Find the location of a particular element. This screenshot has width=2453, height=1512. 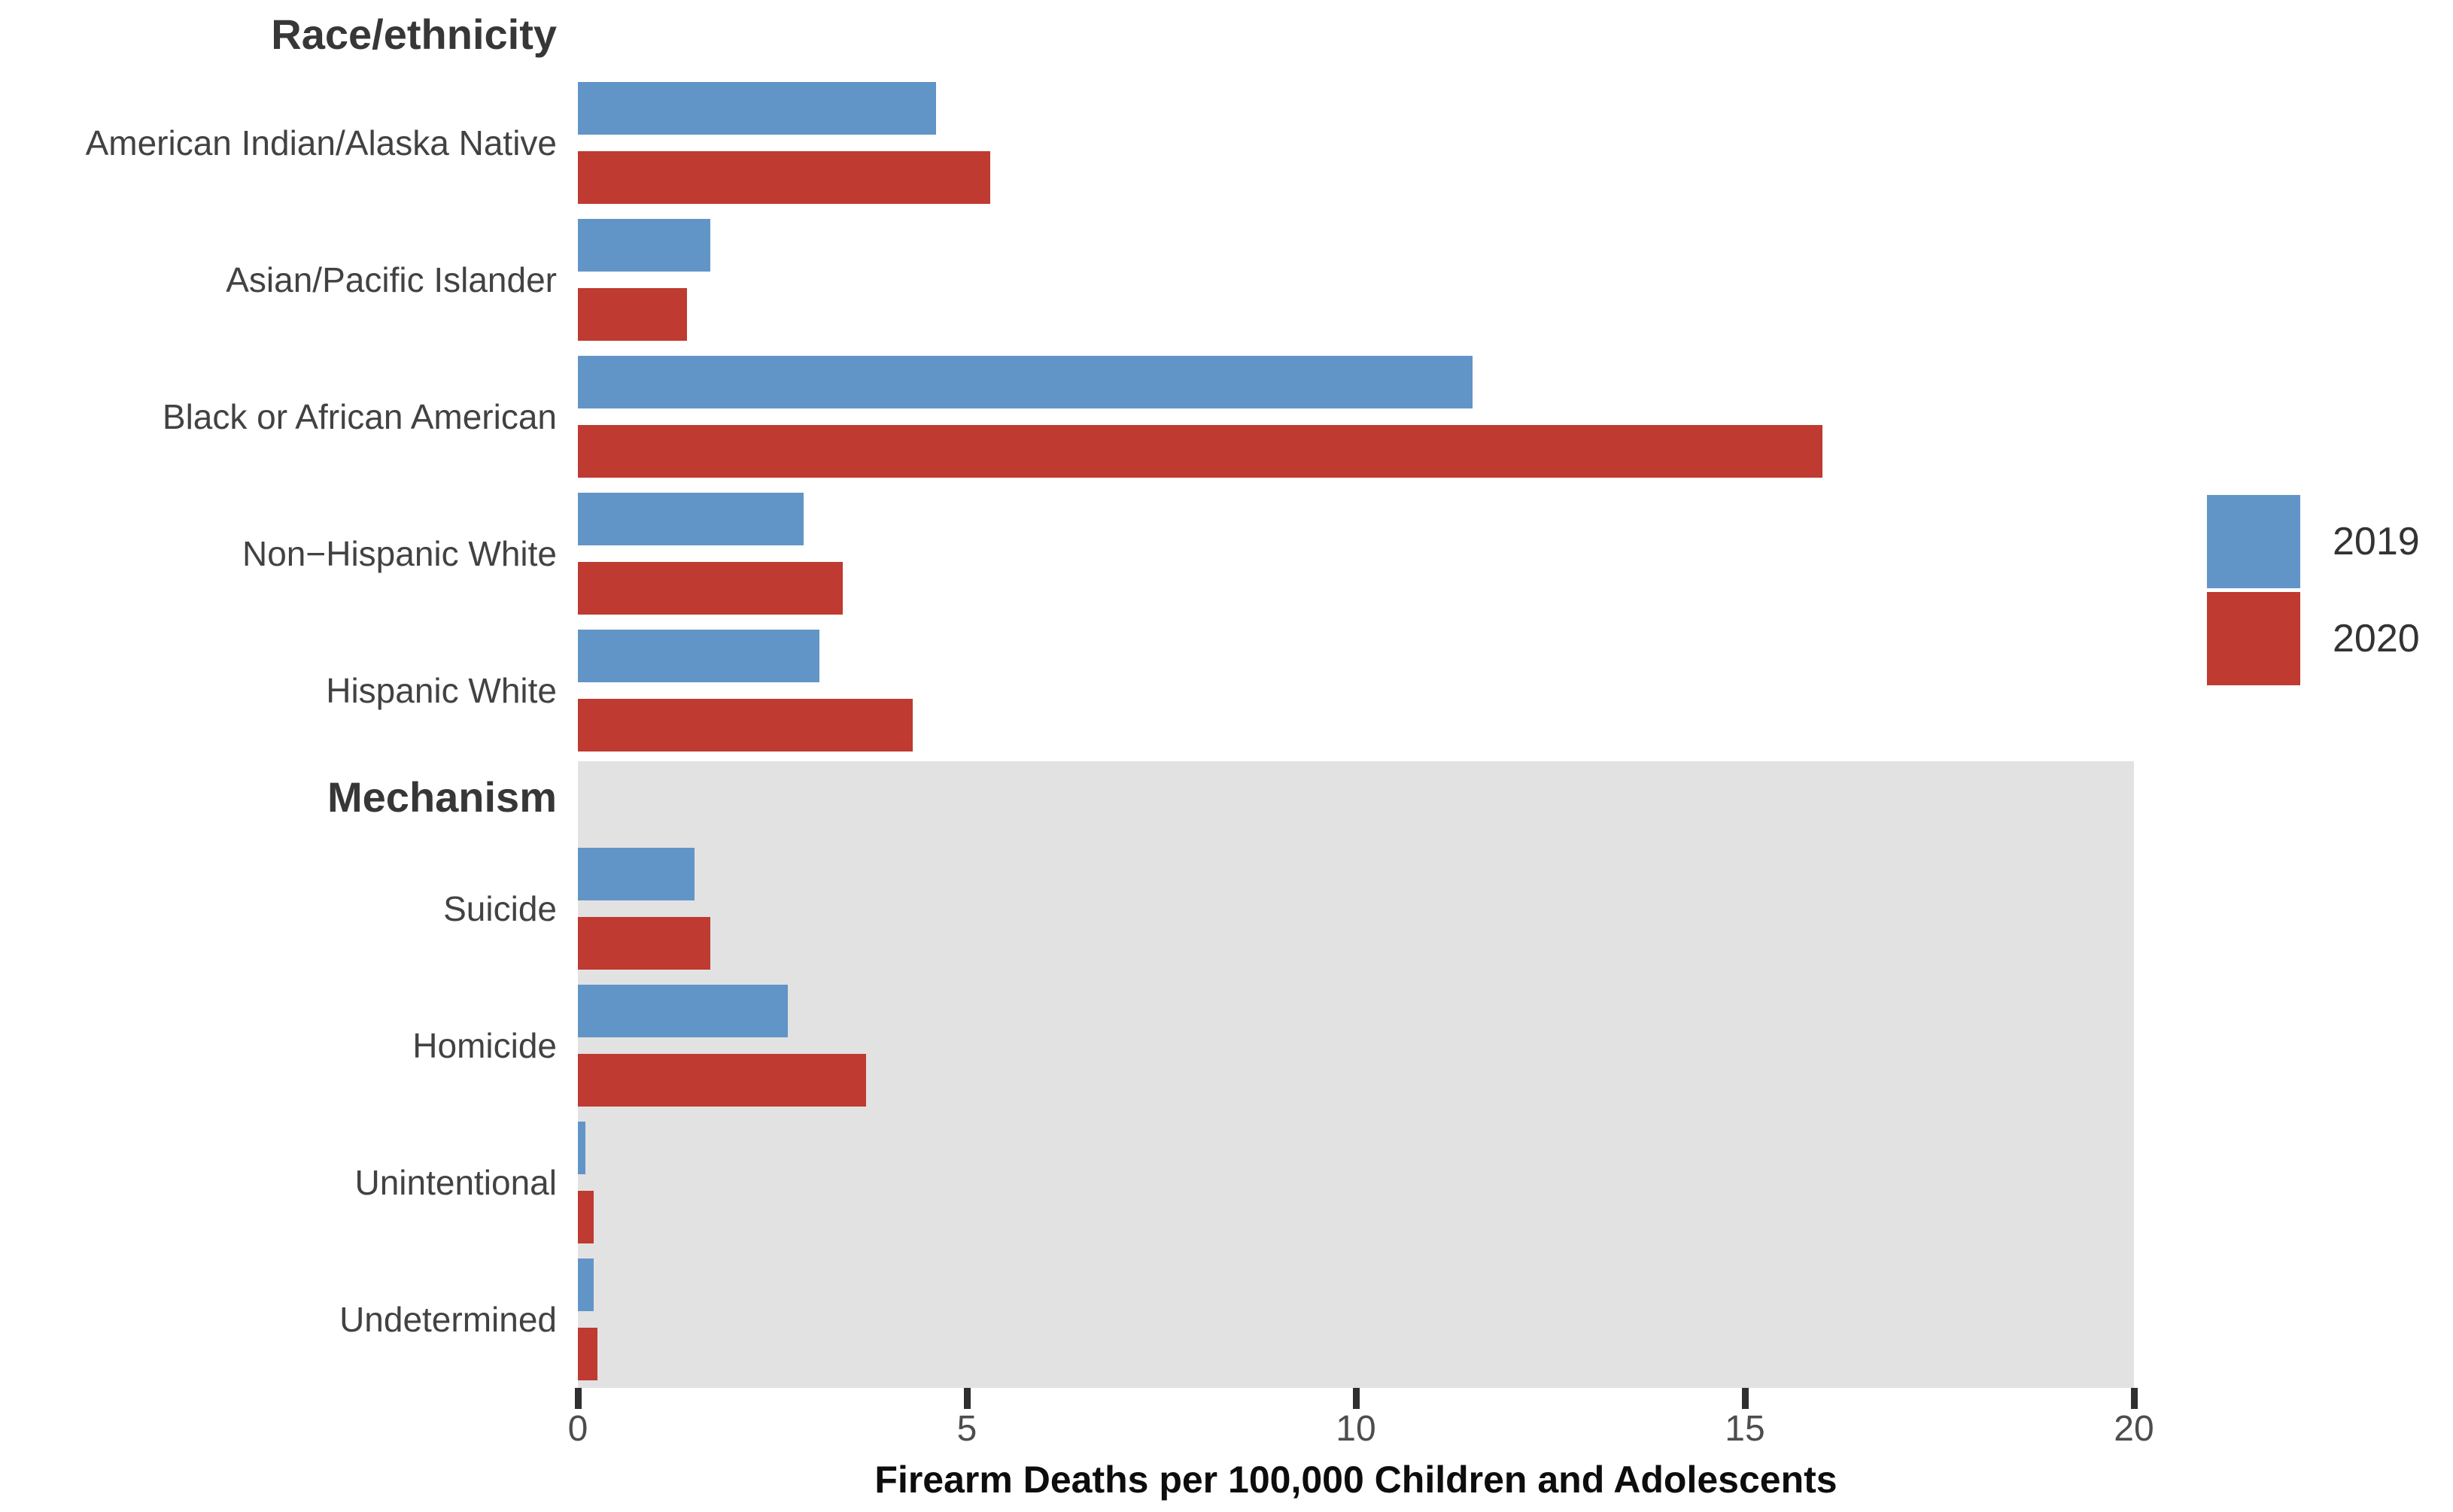

category-label-asian-pacific-islander: Asian/Pacific Islander is located at coordinates (391, 279).